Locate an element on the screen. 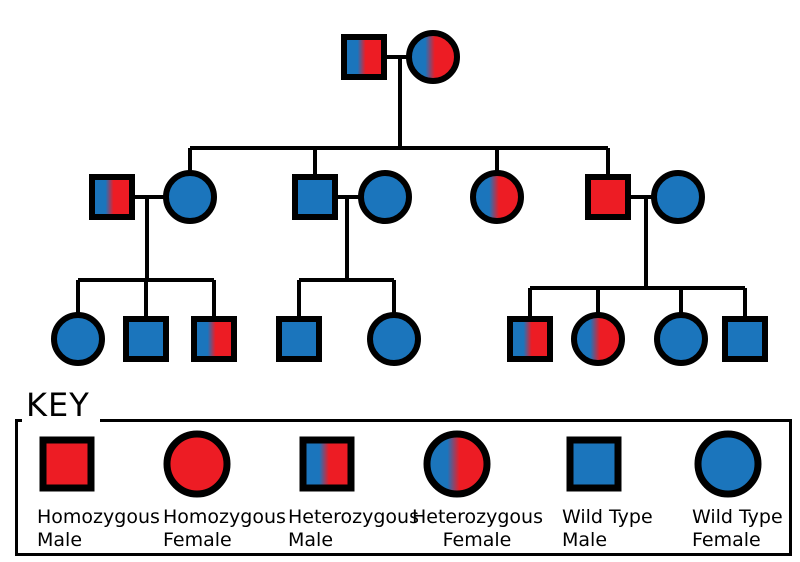 Image resolution: width=800 pixels, height=562 pixels. key-label-homozygous-male: Homozygous Male is located at coordinates (98, 529).